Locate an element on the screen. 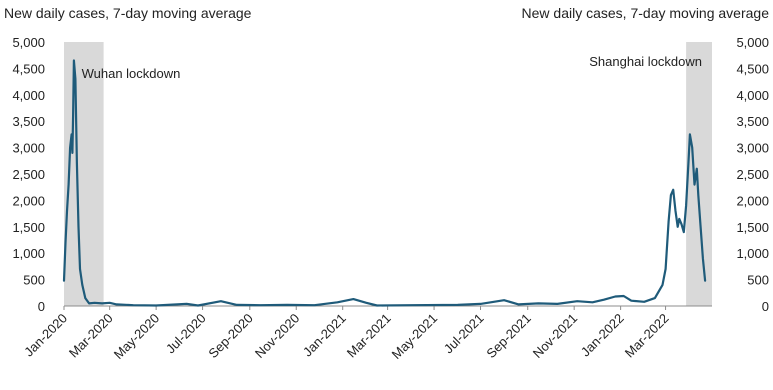 This screenshot has width=773, height=390. y-tick-label-right: 5,000 is located at coordinates (752, 42).